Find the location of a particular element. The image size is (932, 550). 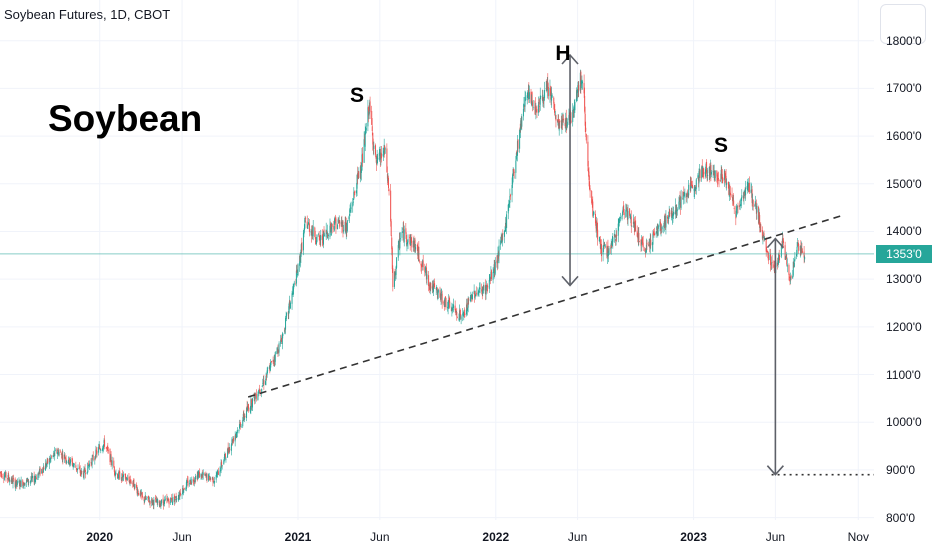

chart-settings-button is located at coordinates (903, 24).